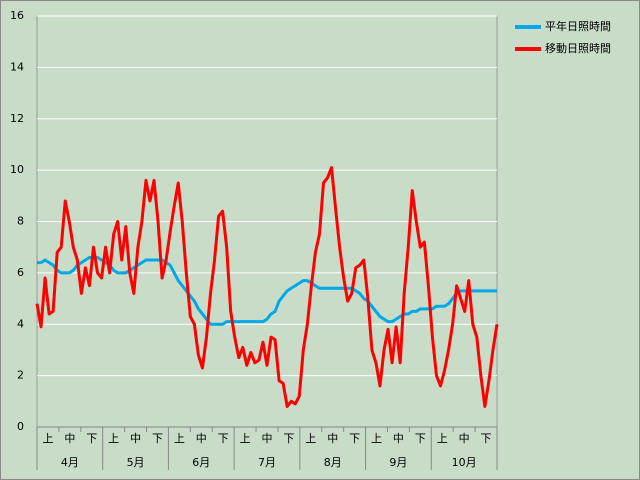 This screenshot has width=640, height=480. What do you see at coordinates (20, 272) in the screenshot?
I see `y-tick-label: 6` at bounding box center [20, 272].